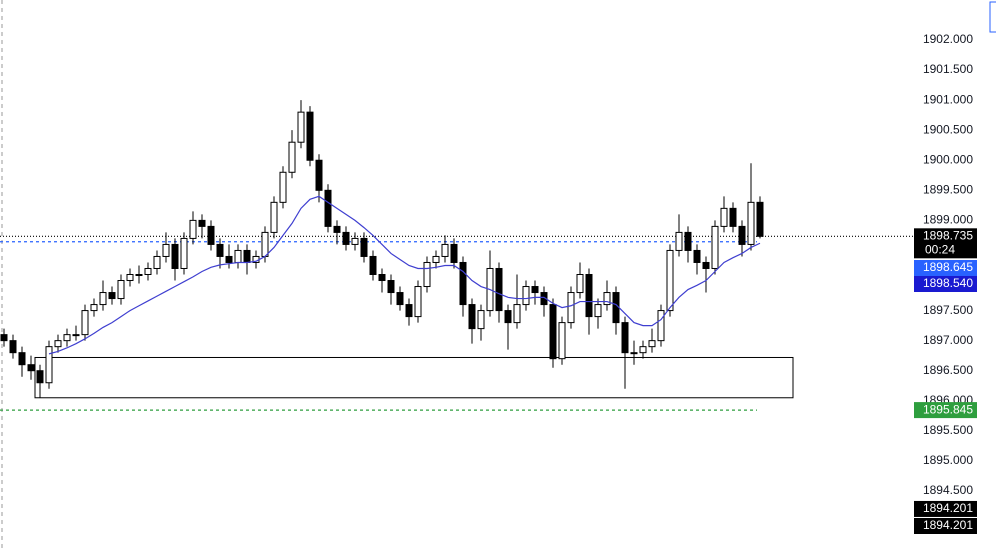 The width and height of the screenshot is (996, 549). I want to click on y-tick-label: 1895.500, so click(948, 430).